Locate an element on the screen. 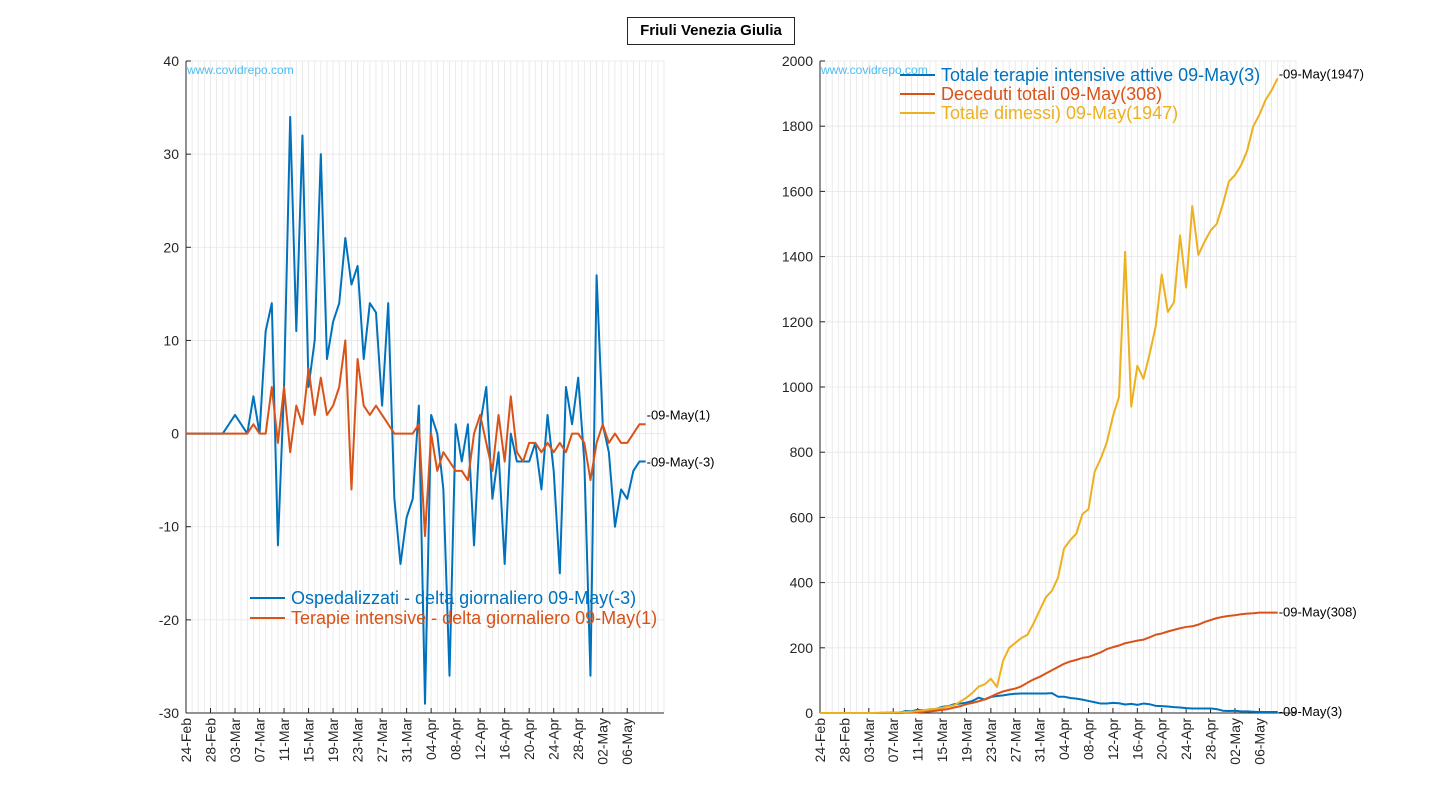 This screenshot has height=800, width=1430. series-end-label: -09-May(308) is located at coordinates (1318, 612).